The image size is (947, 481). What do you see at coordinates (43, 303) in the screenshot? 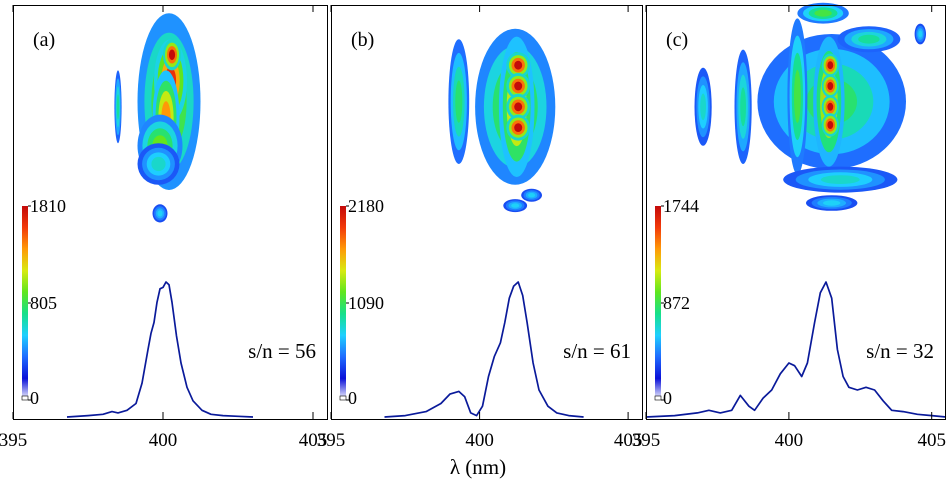
I see `panel-a-colorbar-mid-label: 805` at bounding box center [43, 303].